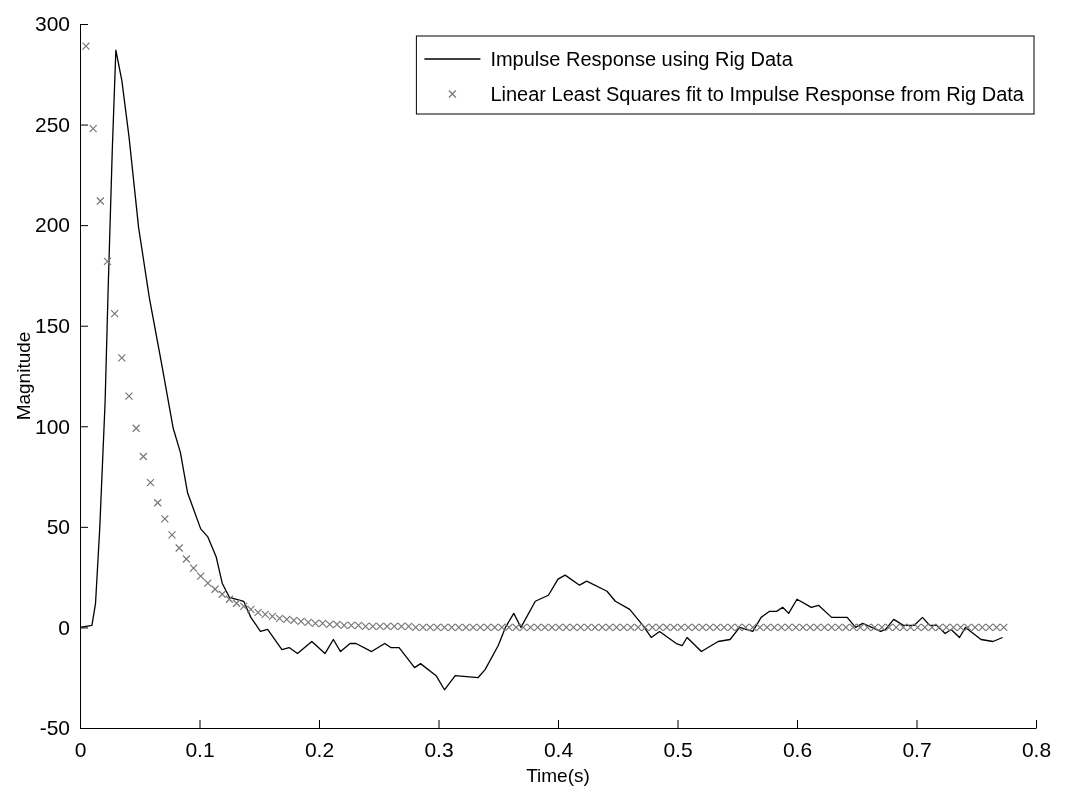  What do you see at coordinates (200, 749) in the screenshot?
I see `x-tick-label: 0.1` at bounding box center [200, 749].